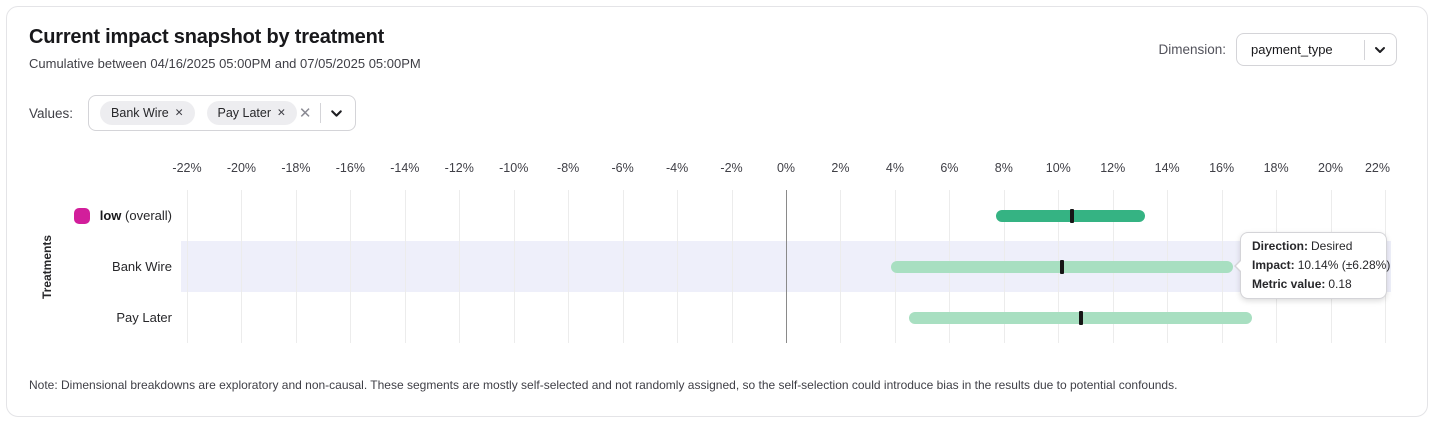 This screenshot has height=423, width=1434. Describe the element at coordinates (786, 266) in the screenshot. I see `zero-gridline` at that location.